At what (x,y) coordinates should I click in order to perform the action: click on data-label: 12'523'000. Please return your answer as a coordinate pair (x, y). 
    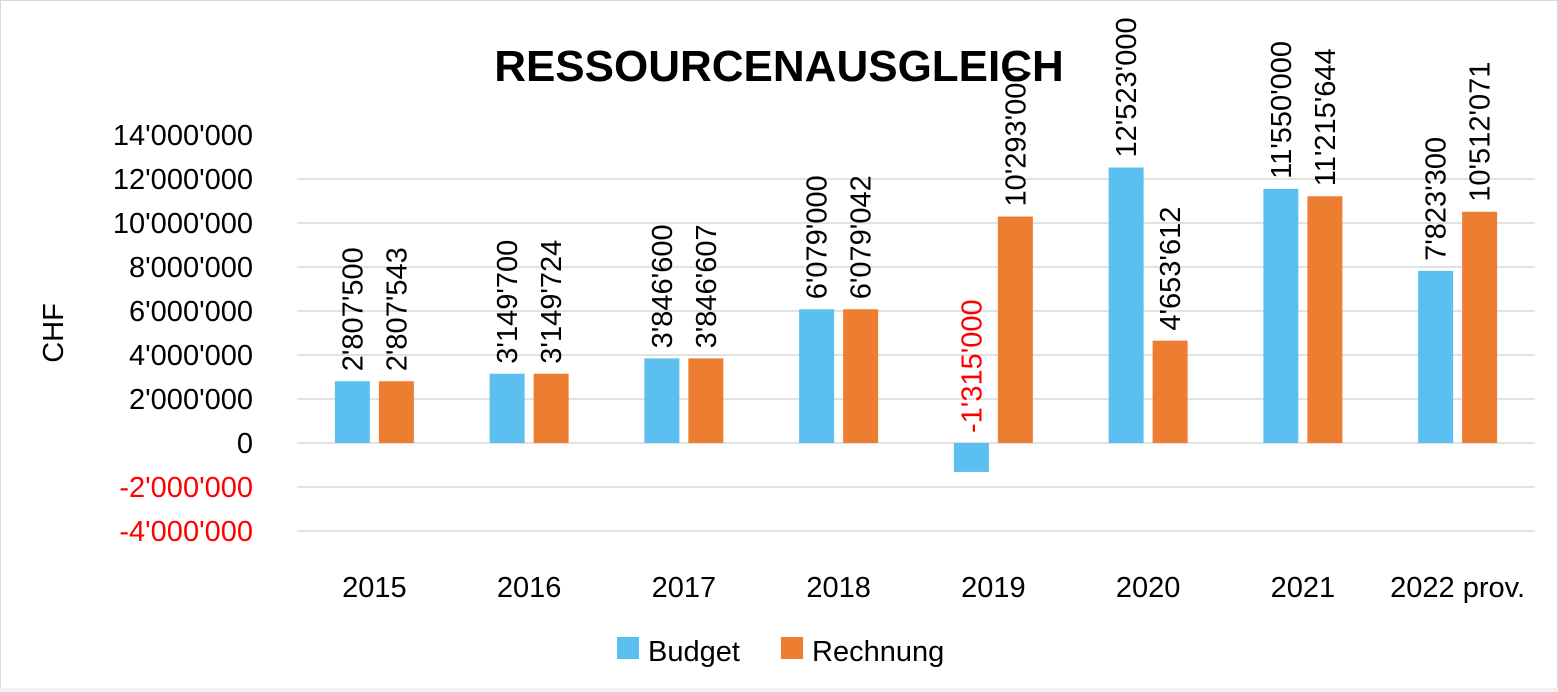
    Looking at the image, I should click on (1127, 87).